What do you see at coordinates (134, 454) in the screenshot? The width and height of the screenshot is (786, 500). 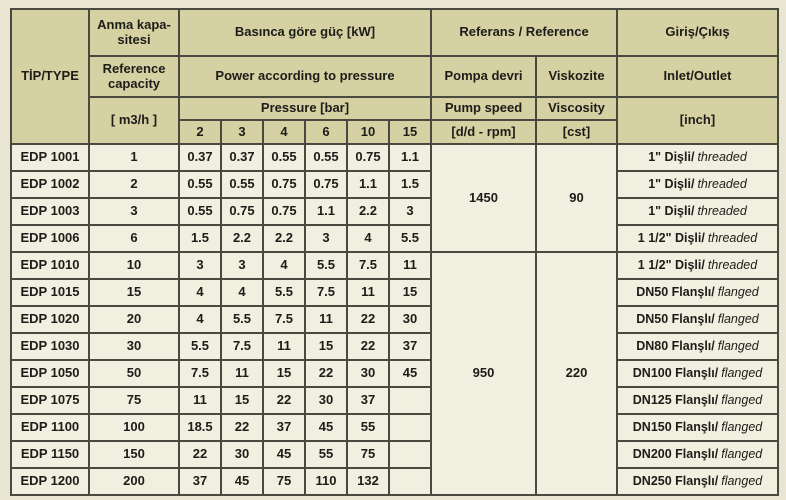 I see `capacity-cell: 150` at bounding box center [134, 454].